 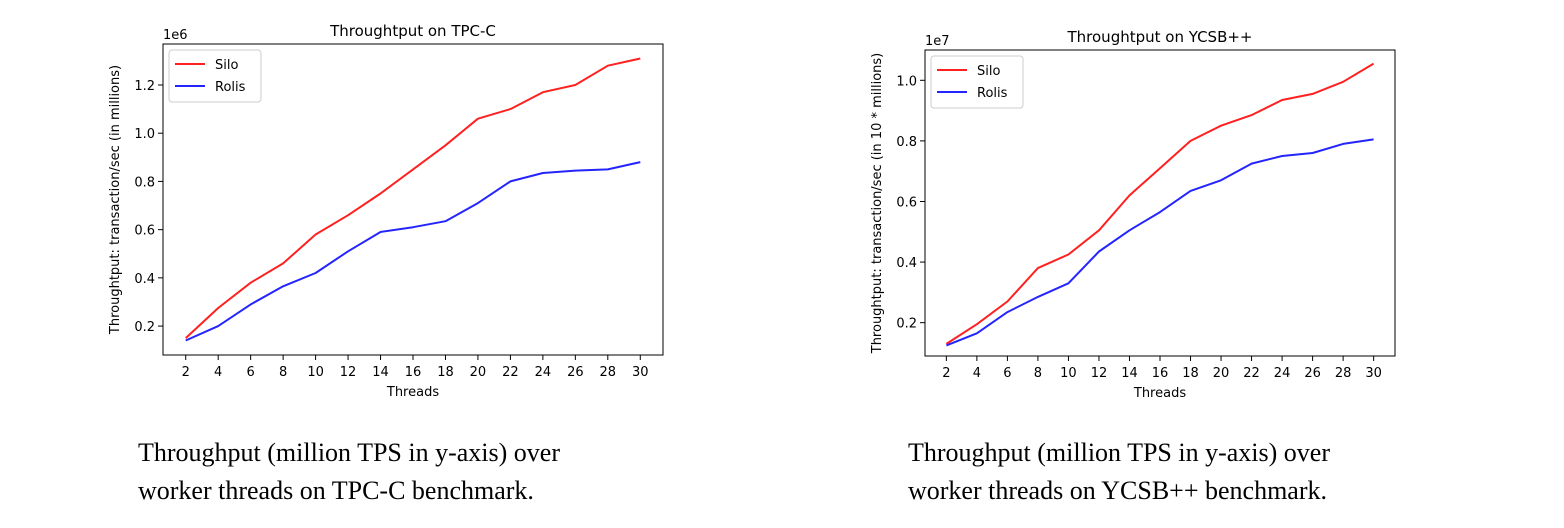 I want to click on ycsb-x-tick-label: 22, so click(x=1251, y=373).